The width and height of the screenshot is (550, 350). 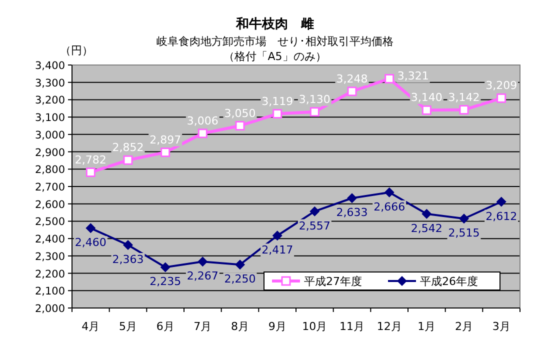 I want to click on x-tick-label: 11月, so click(x=352, y=326).